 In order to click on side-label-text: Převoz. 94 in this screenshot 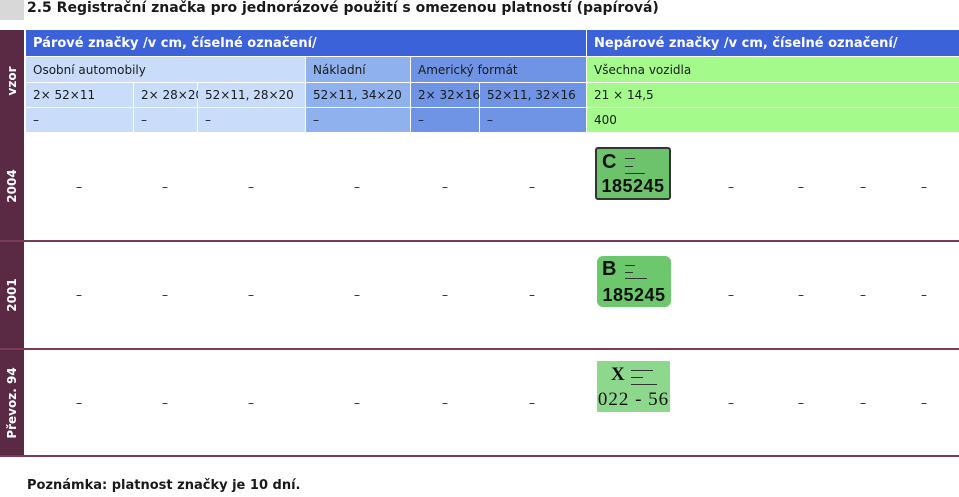, I will do `click(12, 403)`.